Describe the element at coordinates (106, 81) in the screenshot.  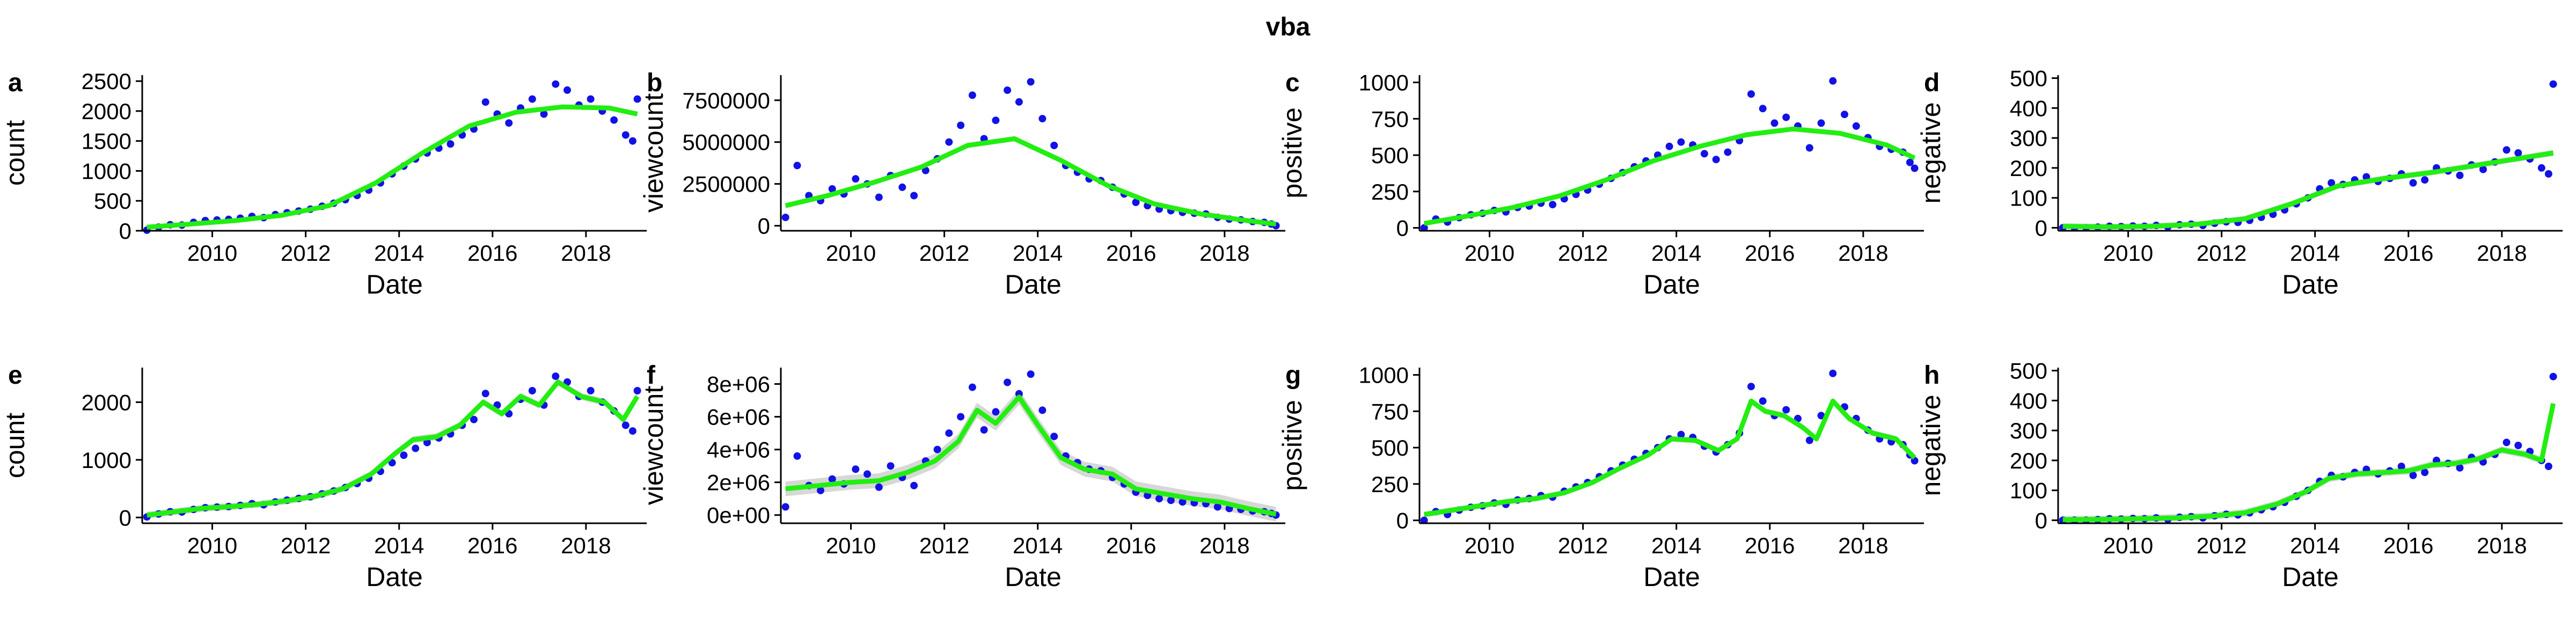
I see `y-tick-label: 2500` at that location.